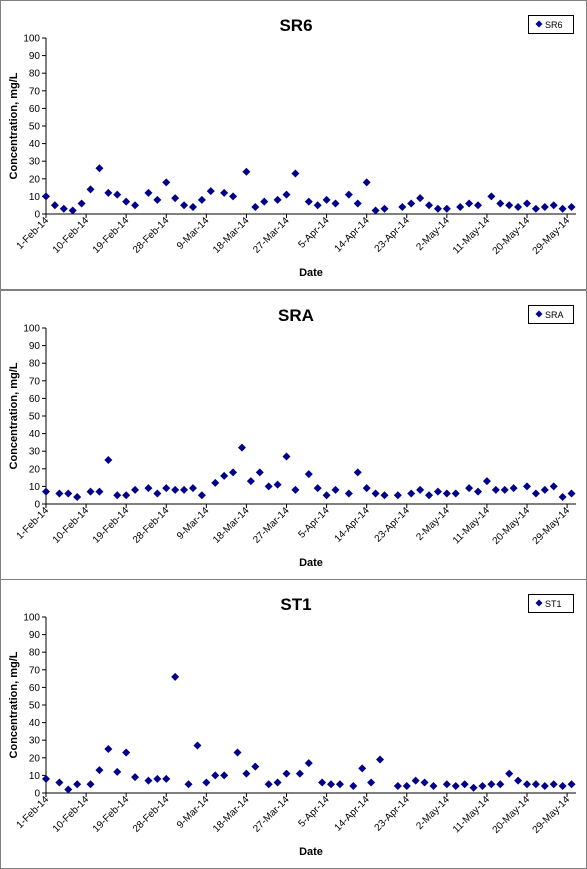  What do you see at coordinates (35, 706) in the screenshot?
I see `y-tick-label: 50` at bounding box center [35, 706].